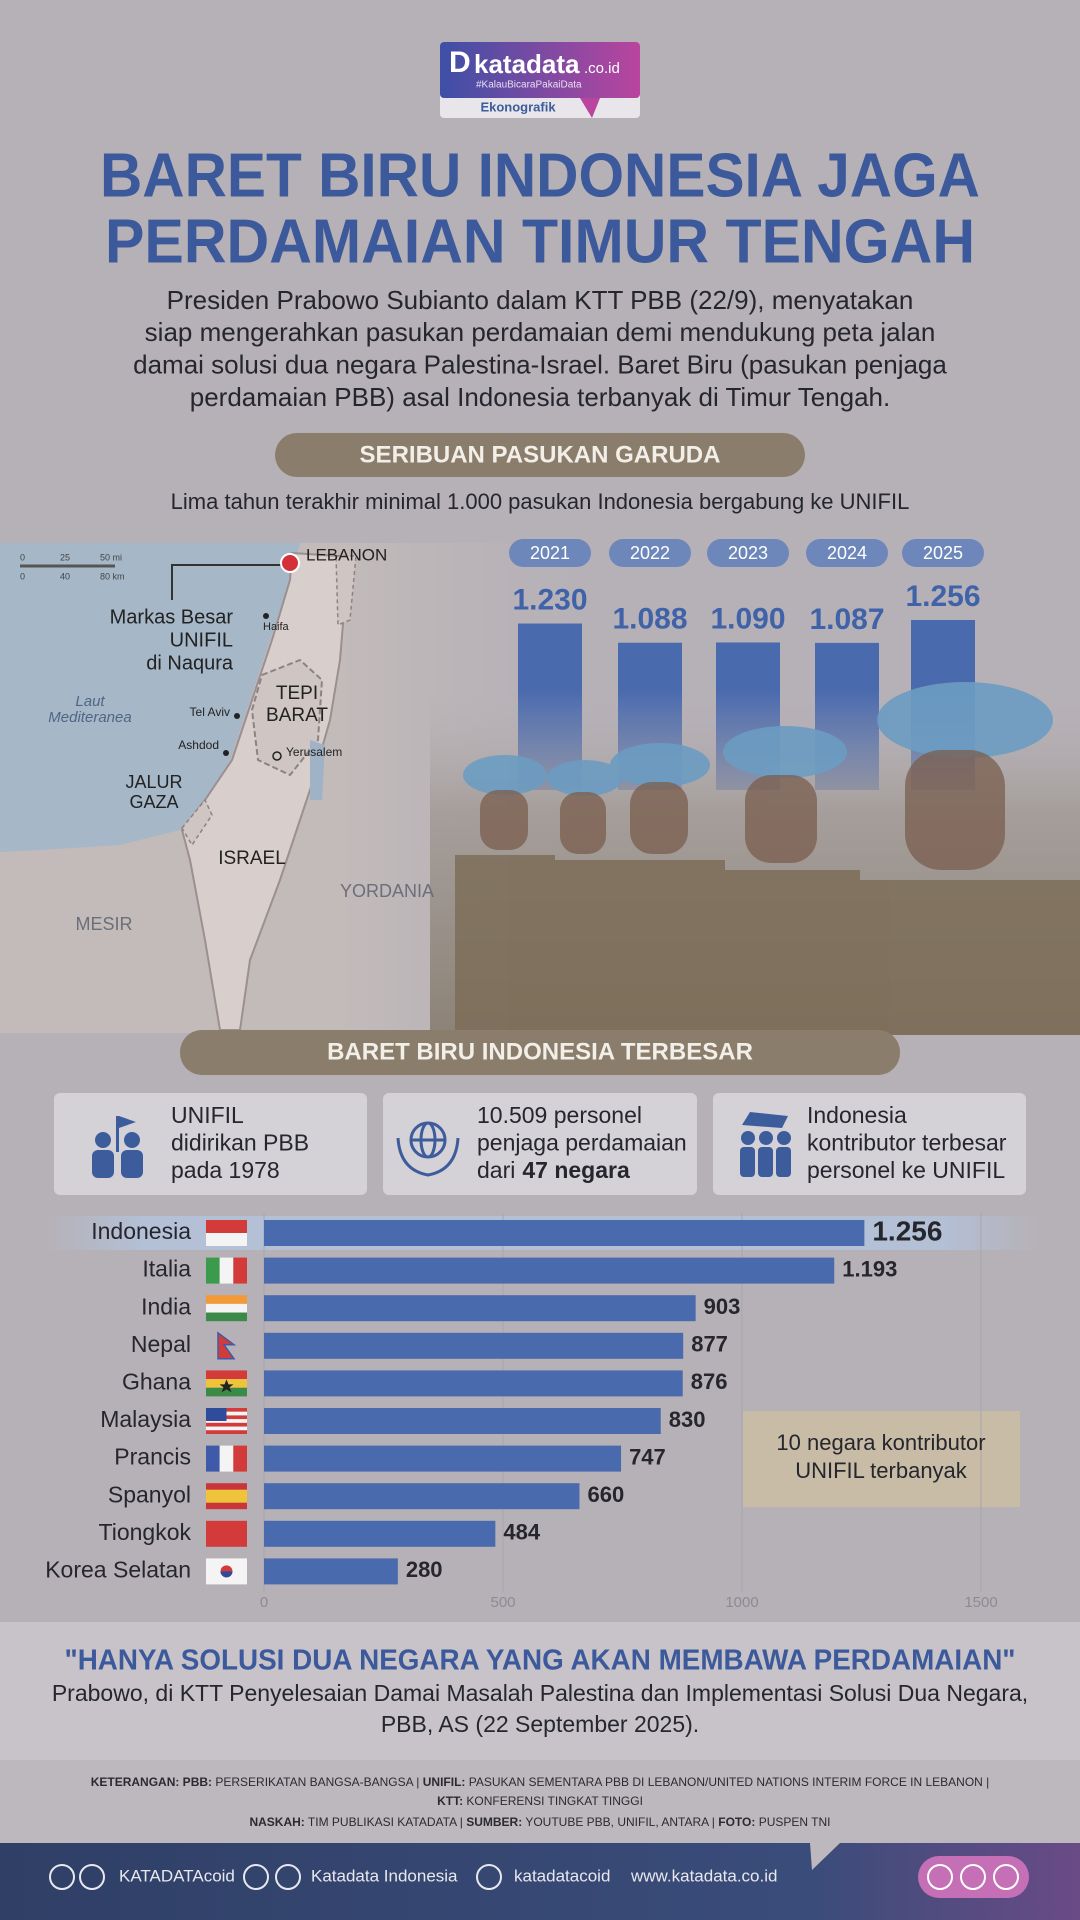  I want to click on map-golan, so click(346, 591).